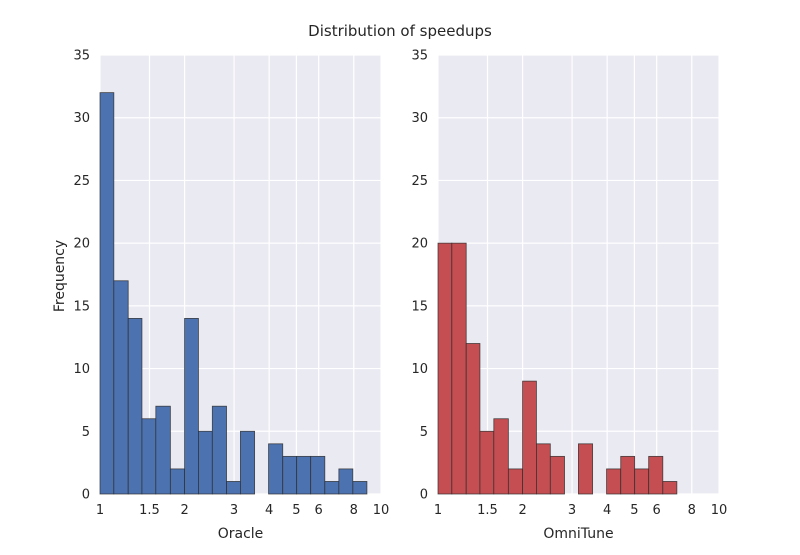 The width and height of the screenshot is (800, 555). I want to click on x-axis-label: Oracle, so click(241, 534).